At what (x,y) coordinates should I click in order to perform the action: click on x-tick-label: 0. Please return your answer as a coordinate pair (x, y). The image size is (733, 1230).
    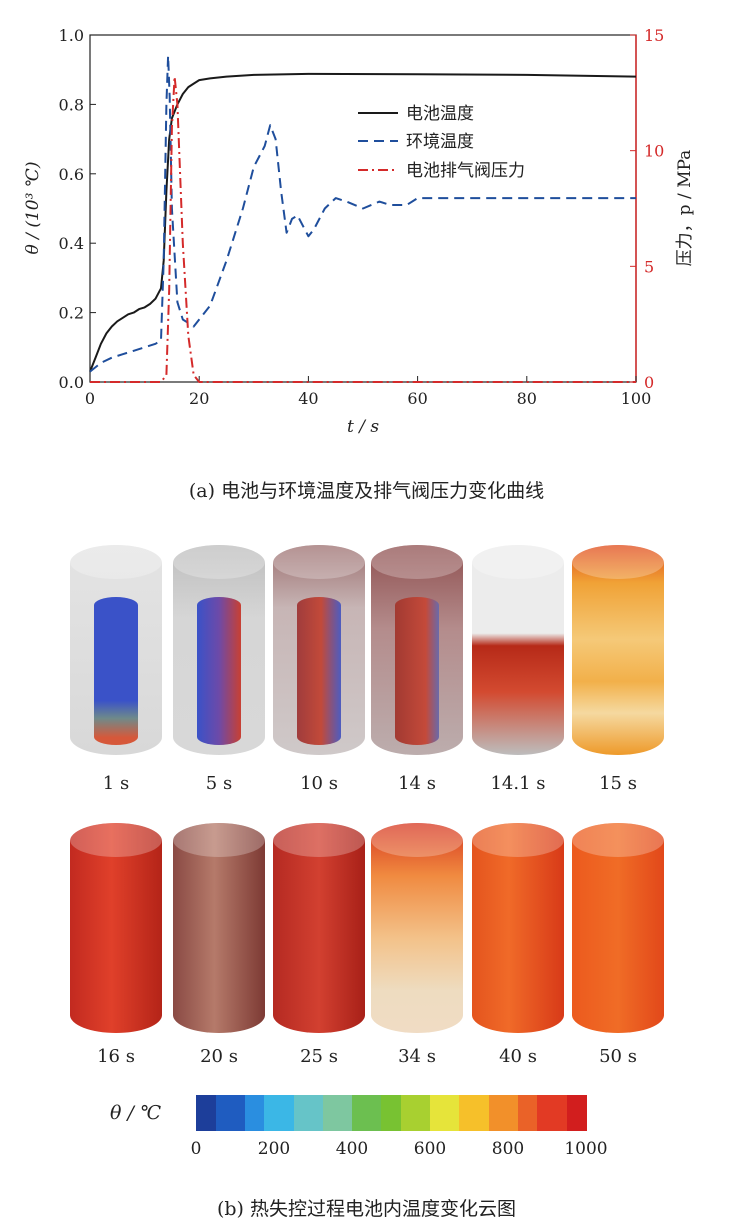
    Looking at the image, I should click on (90, 398).